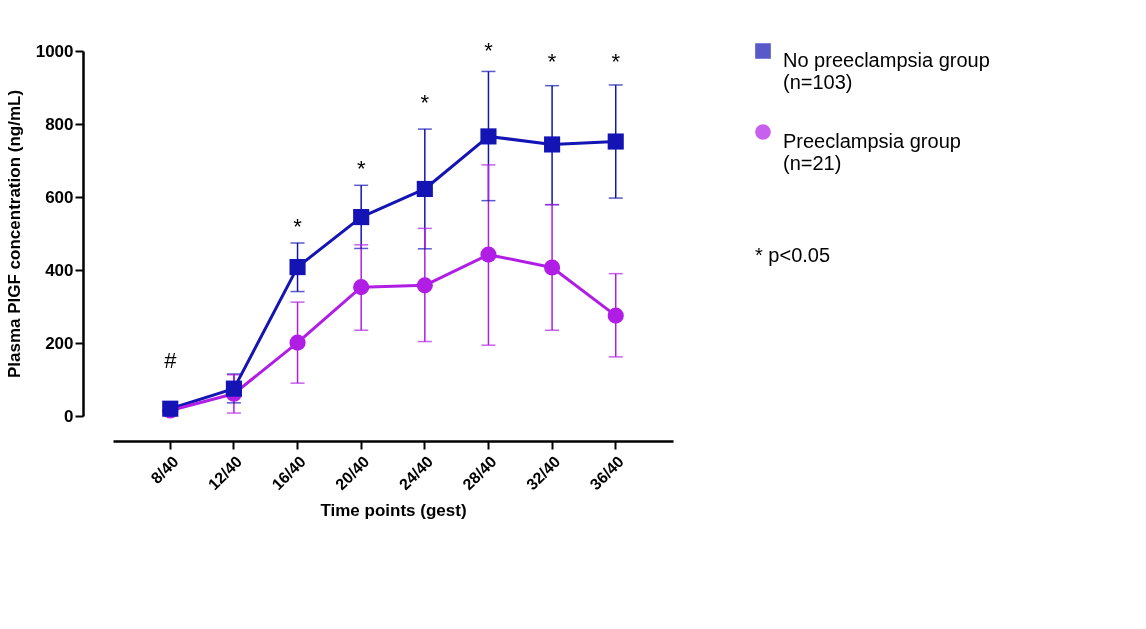  I want to click on x-axis-title: Time points (gest), so click(393, 511).